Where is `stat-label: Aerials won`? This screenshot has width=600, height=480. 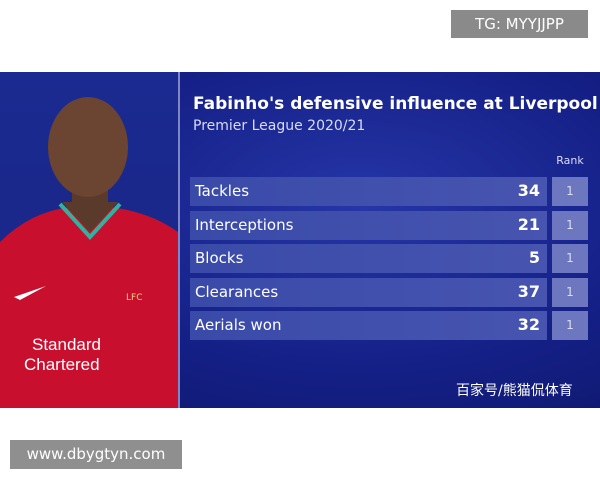 stat-label: Aerials won is located at coordinates (238, 325).